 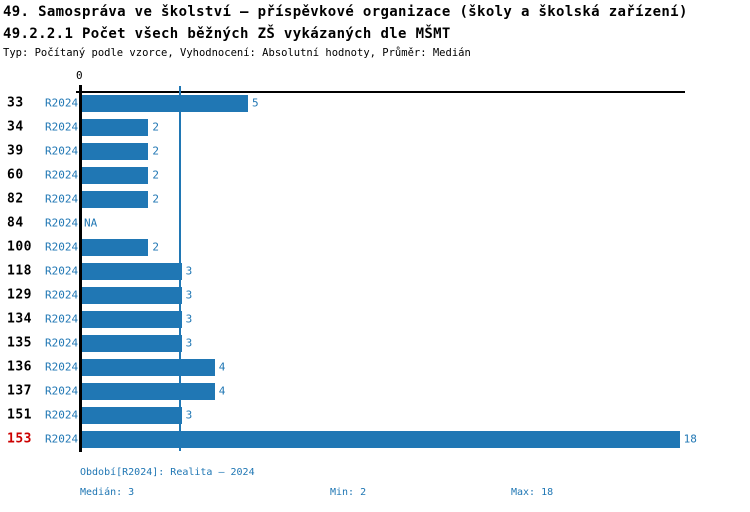 What do you see at coordinates (380, 92) in the screenshot?
I see `x-axis-line` at bounding box center [380, 92].